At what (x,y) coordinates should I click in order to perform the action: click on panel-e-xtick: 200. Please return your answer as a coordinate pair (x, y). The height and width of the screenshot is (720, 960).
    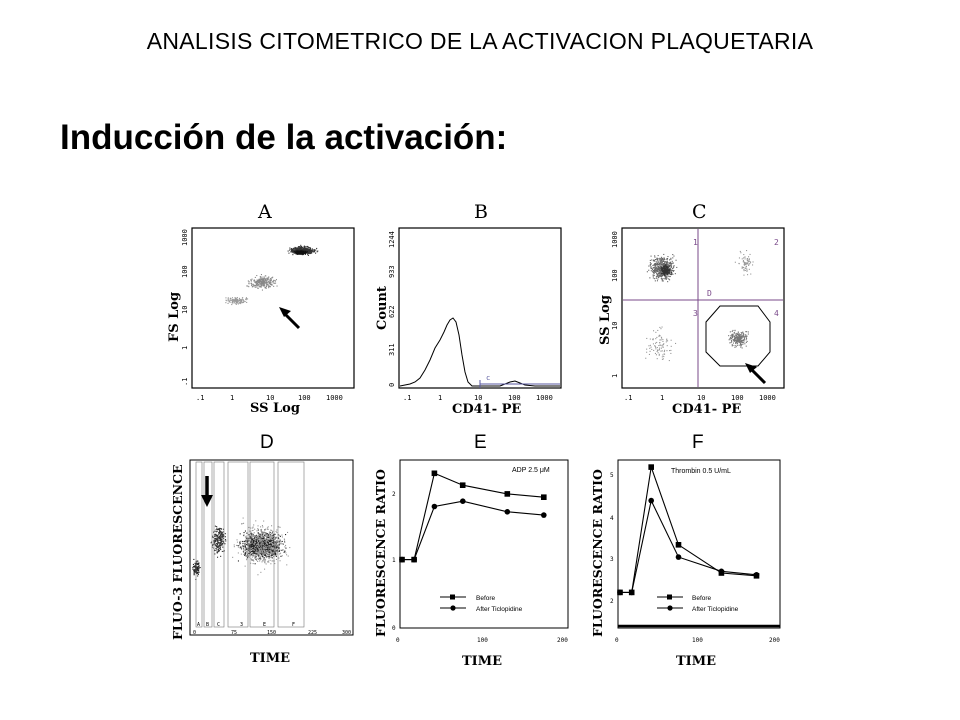
    Looking at the image, I should click on (562, 640).